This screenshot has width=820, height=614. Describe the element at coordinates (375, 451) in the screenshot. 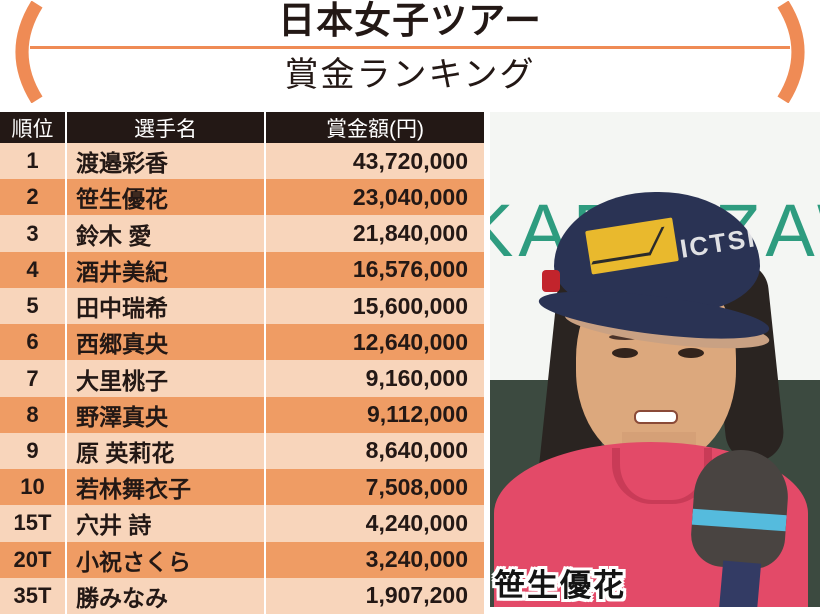

I see `prize-amount-cell: 8,640,000` at that location.